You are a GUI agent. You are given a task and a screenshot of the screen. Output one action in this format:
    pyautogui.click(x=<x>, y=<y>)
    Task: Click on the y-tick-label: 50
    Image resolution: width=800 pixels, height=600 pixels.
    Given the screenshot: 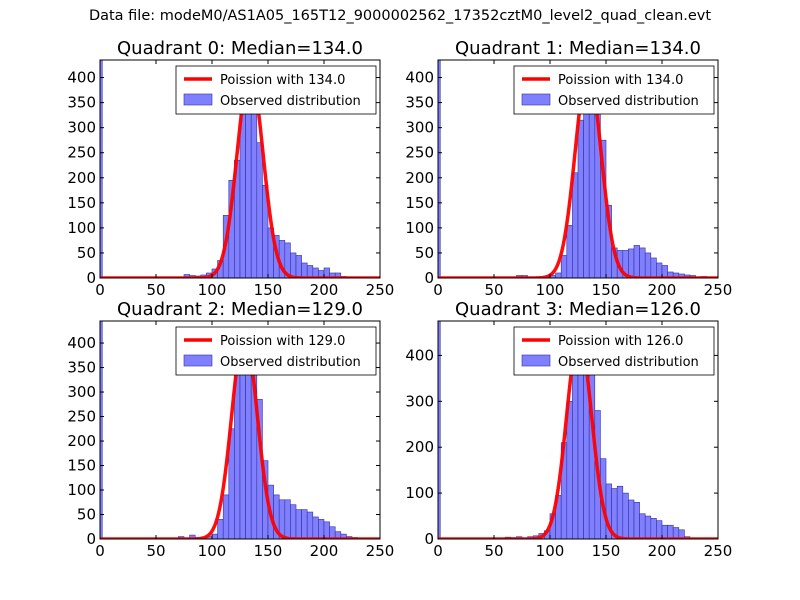 What is the action you would take?
    pyautogui.click(x=424, y=253)
    